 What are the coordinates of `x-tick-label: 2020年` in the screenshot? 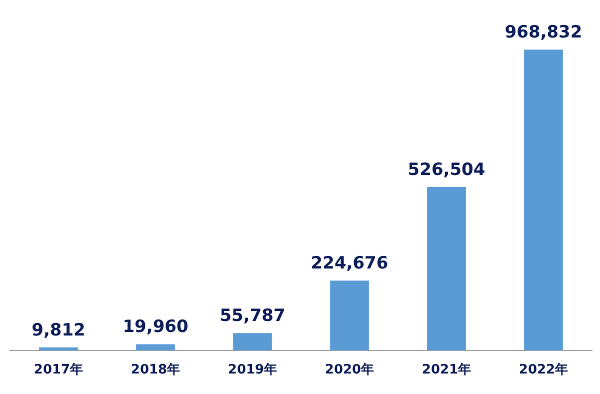 It's located at (349, 370).